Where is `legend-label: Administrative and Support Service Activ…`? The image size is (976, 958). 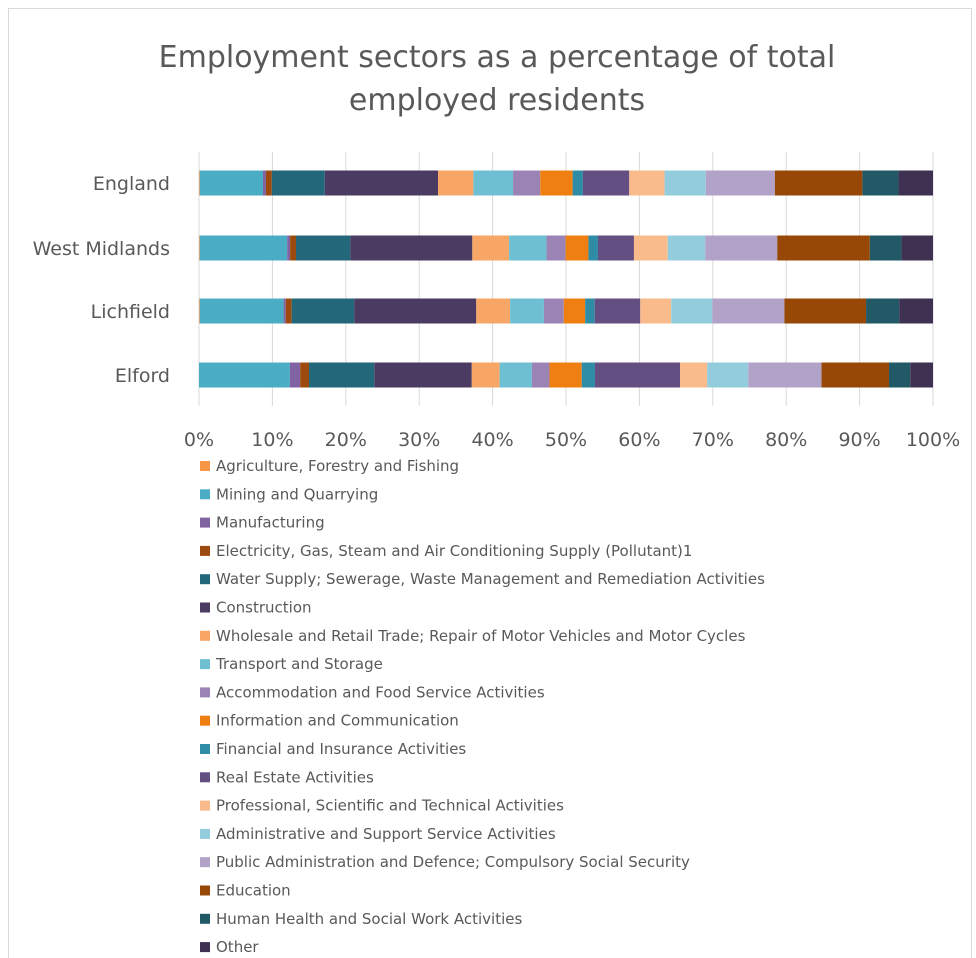
legend-label: Administrative and Support Service Activ… is located at coordinates (386, 834).